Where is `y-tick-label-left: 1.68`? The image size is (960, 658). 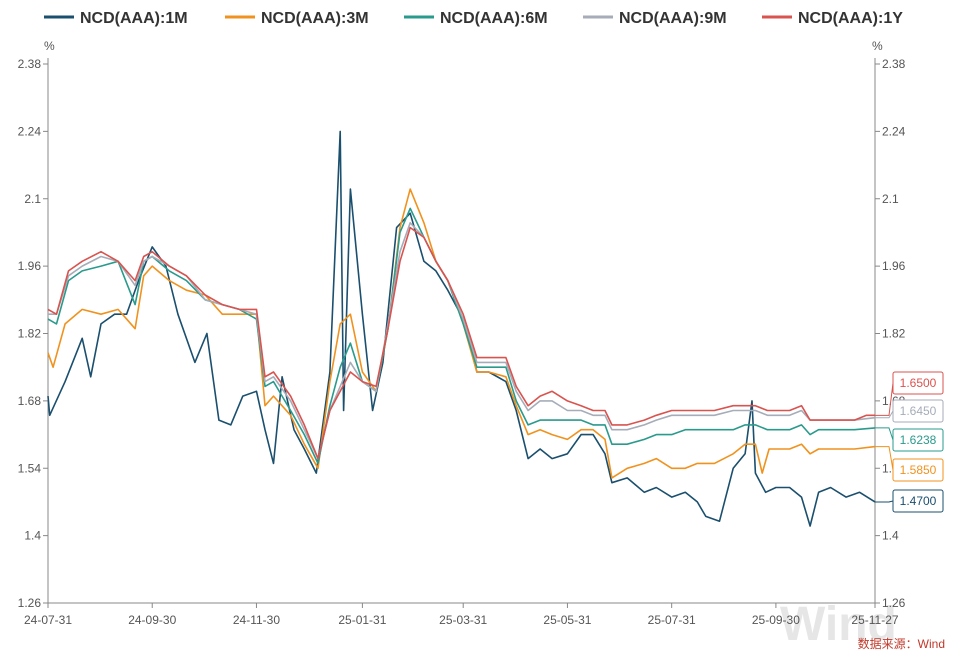 y-tick-label-left: 1.68 is located at coordinates (30, 401).